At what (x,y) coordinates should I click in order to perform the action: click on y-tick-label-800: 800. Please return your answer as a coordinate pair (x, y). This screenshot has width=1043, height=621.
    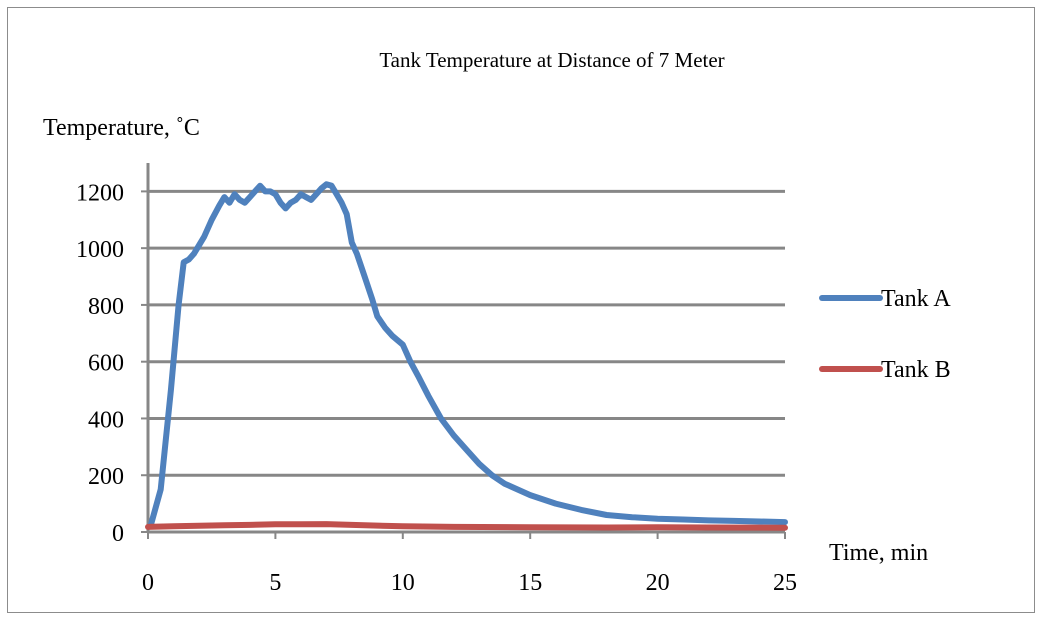
    Looking at the image, I should click on (106, 307).